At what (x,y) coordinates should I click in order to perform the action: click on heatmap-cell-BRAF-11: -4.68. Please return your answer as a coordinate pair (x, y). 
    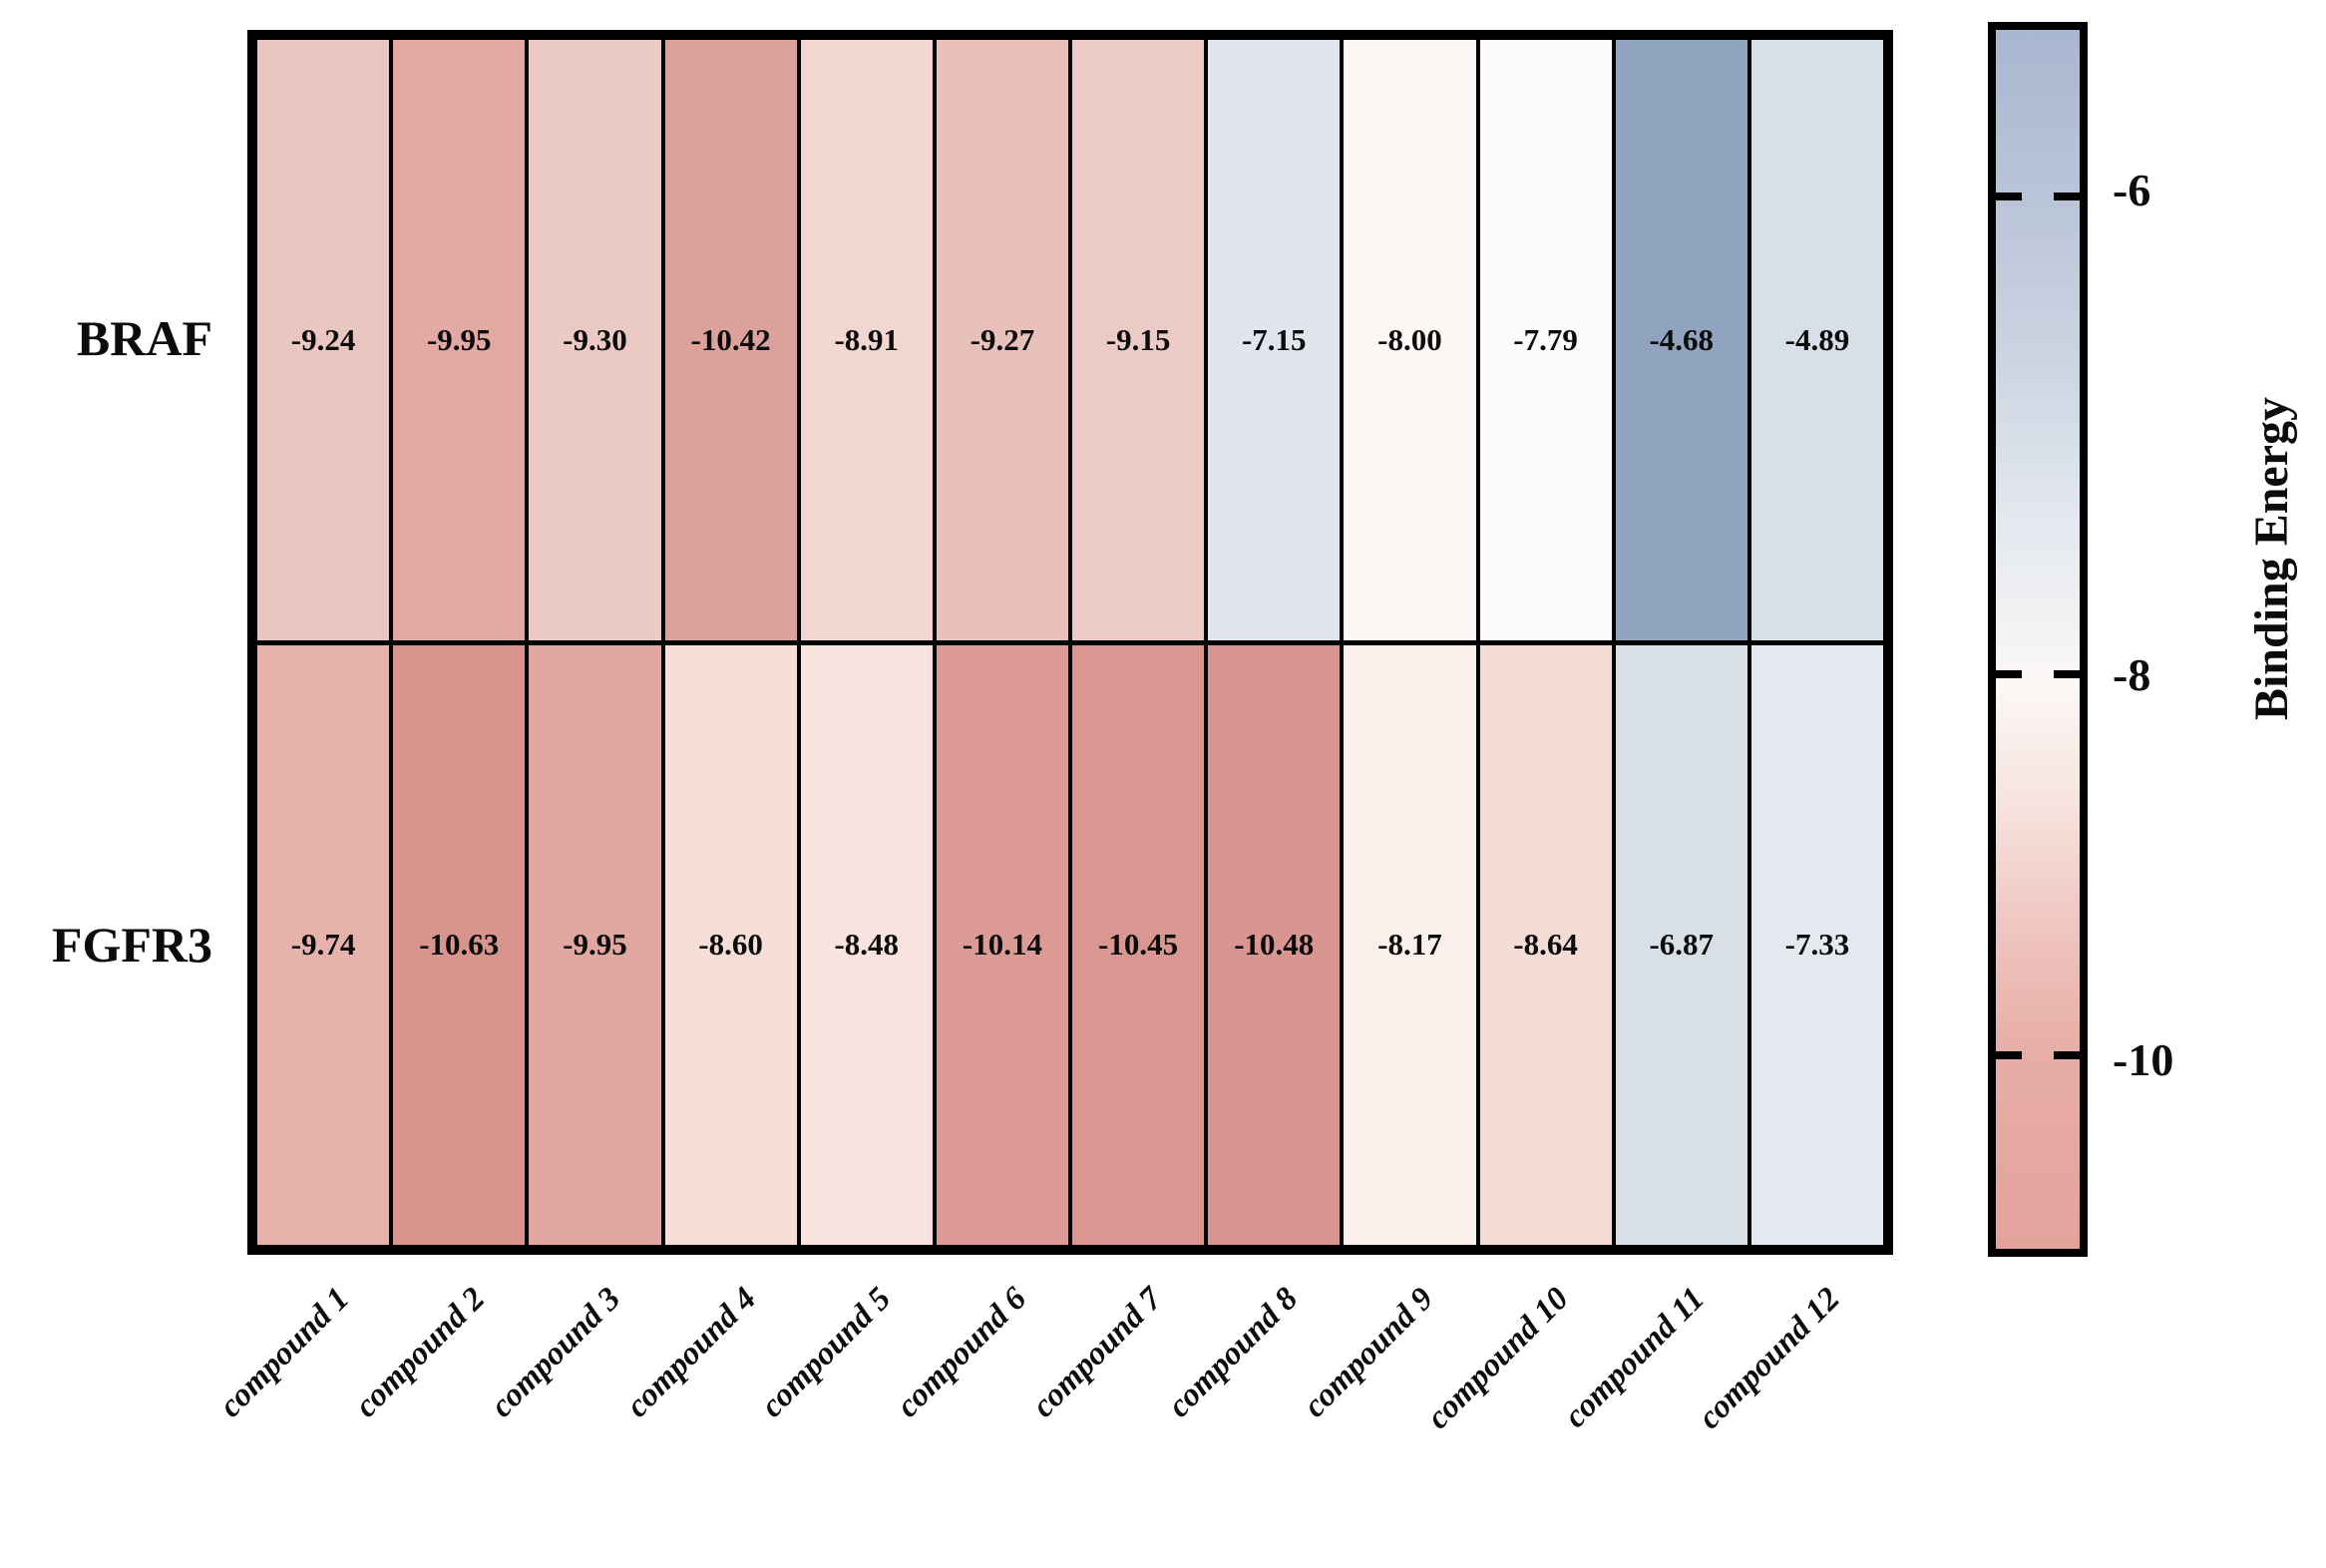
    Looking at the image, I should click on (1681, 340).